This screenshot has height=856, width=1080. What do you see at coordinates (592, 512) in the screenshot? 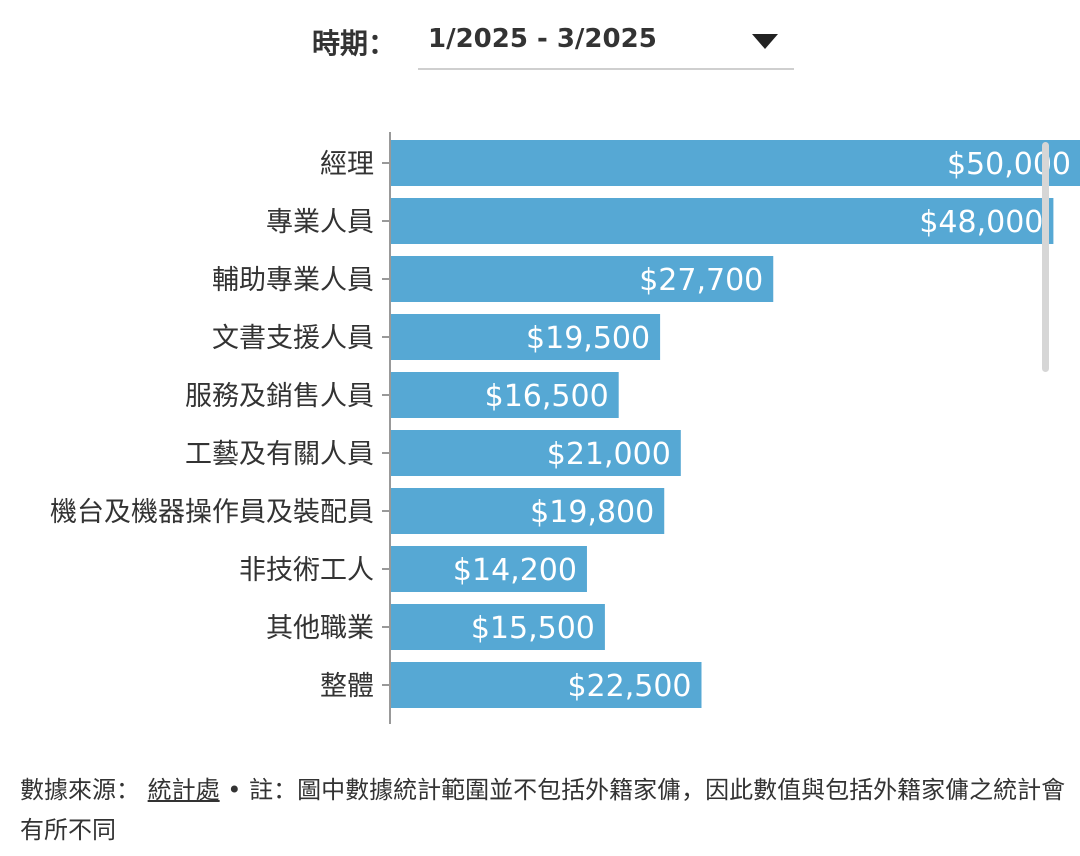
I see `bar-value-label: $19,800` at bounding box center [592, 512].